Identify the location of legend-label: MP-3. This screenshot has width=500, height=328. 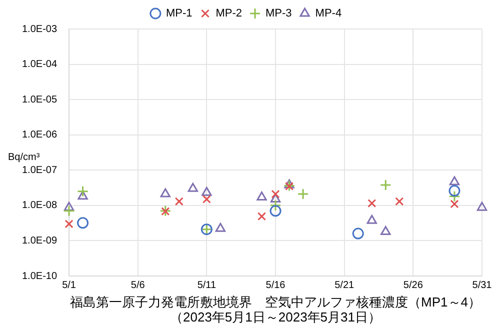
(279, 14).